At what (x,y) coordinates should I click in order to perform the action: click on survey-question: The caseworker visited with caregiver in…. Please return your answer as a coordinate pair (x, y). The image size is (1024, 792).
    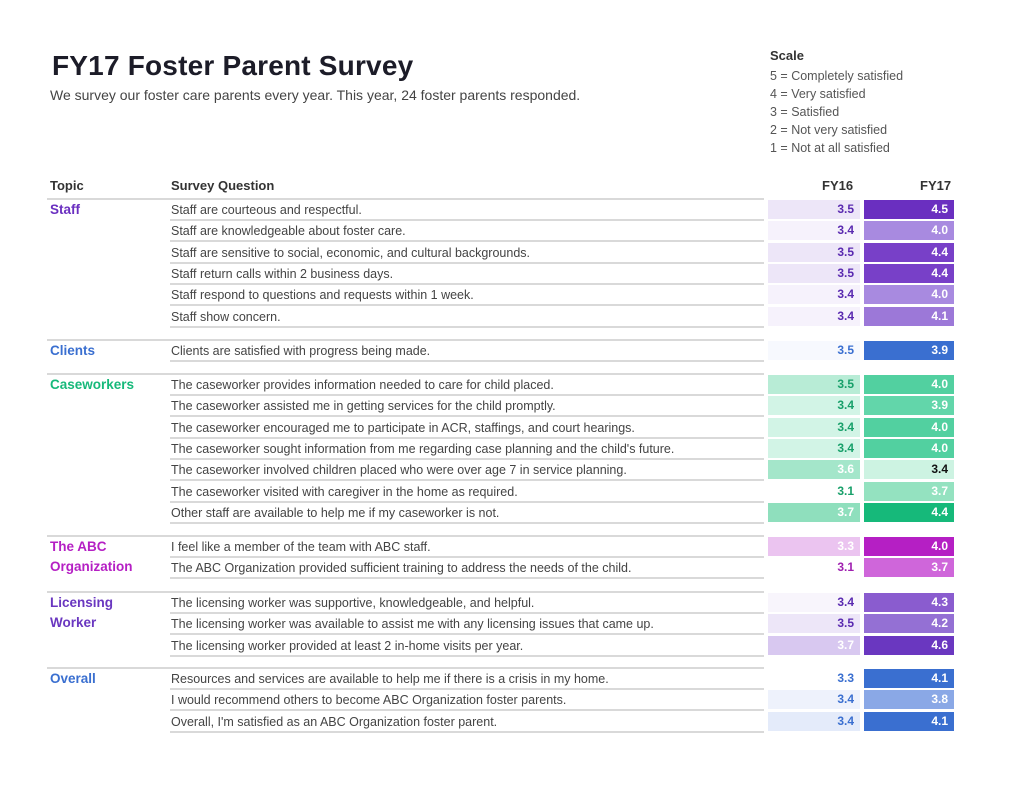
    Looking at the image, I should click on (344, 491).